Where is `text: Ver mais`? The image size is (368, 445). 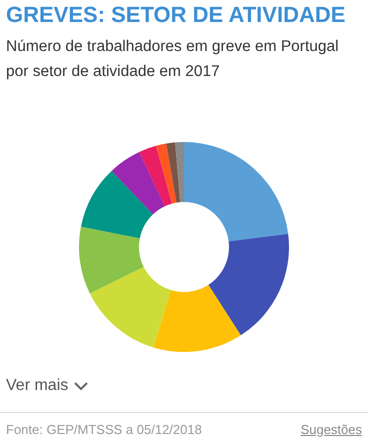
text: Ver mais is located at coordinates (37, 386).